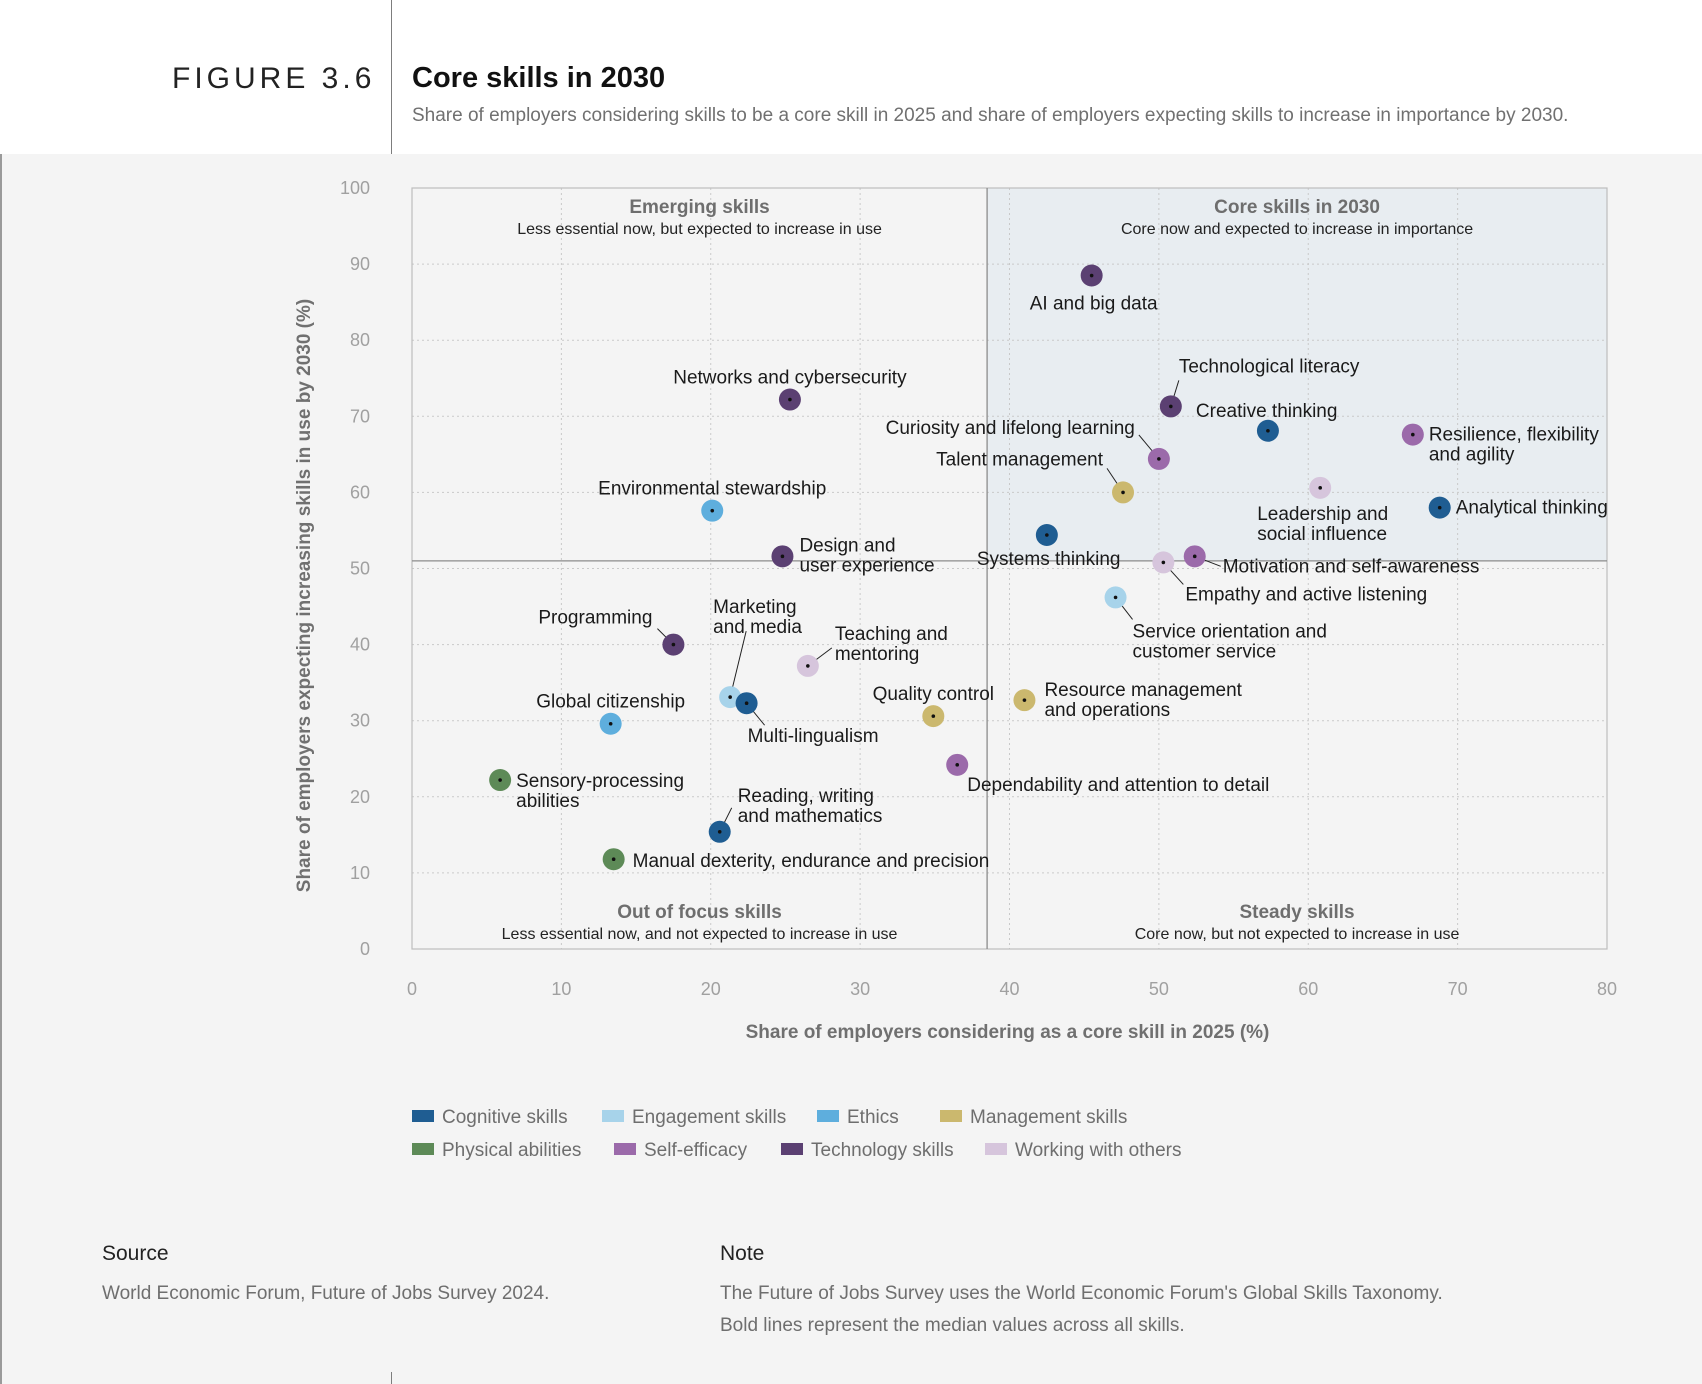  I want to click on source-heading: Source, so click(135, 1253).